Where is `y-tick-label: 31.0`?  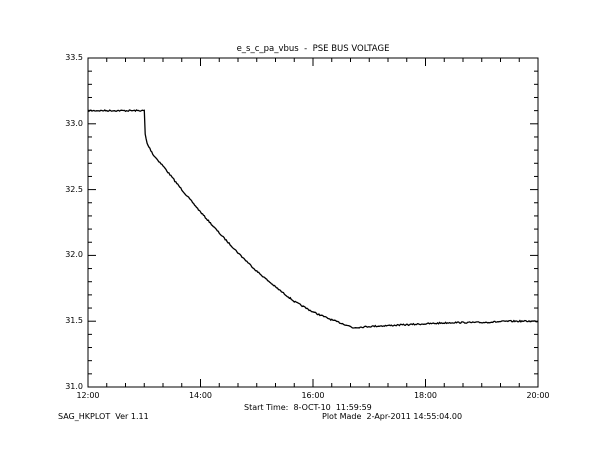
y-tick-label: 31.0 is located at coordinates (74, 386).